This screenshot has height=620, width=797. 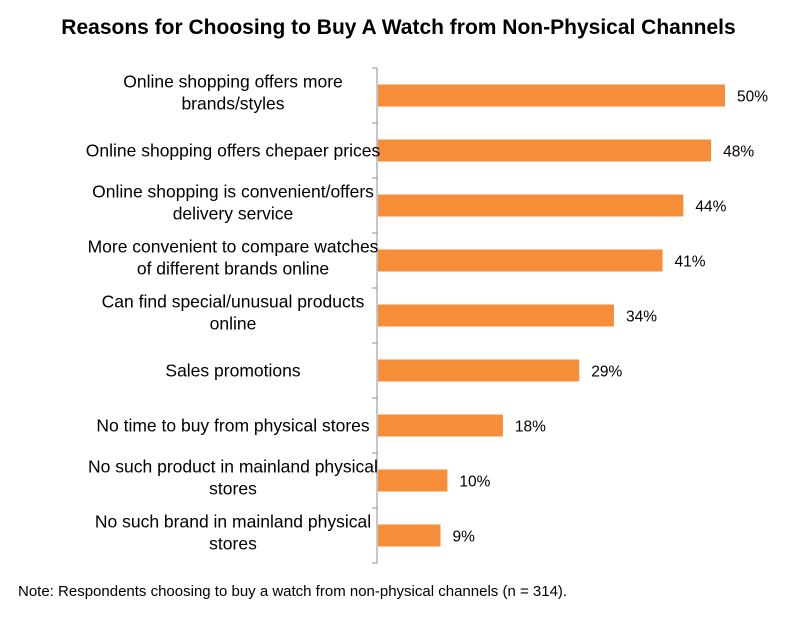 I want to click on category-label: of different brands online, so click(x=233, y=269).